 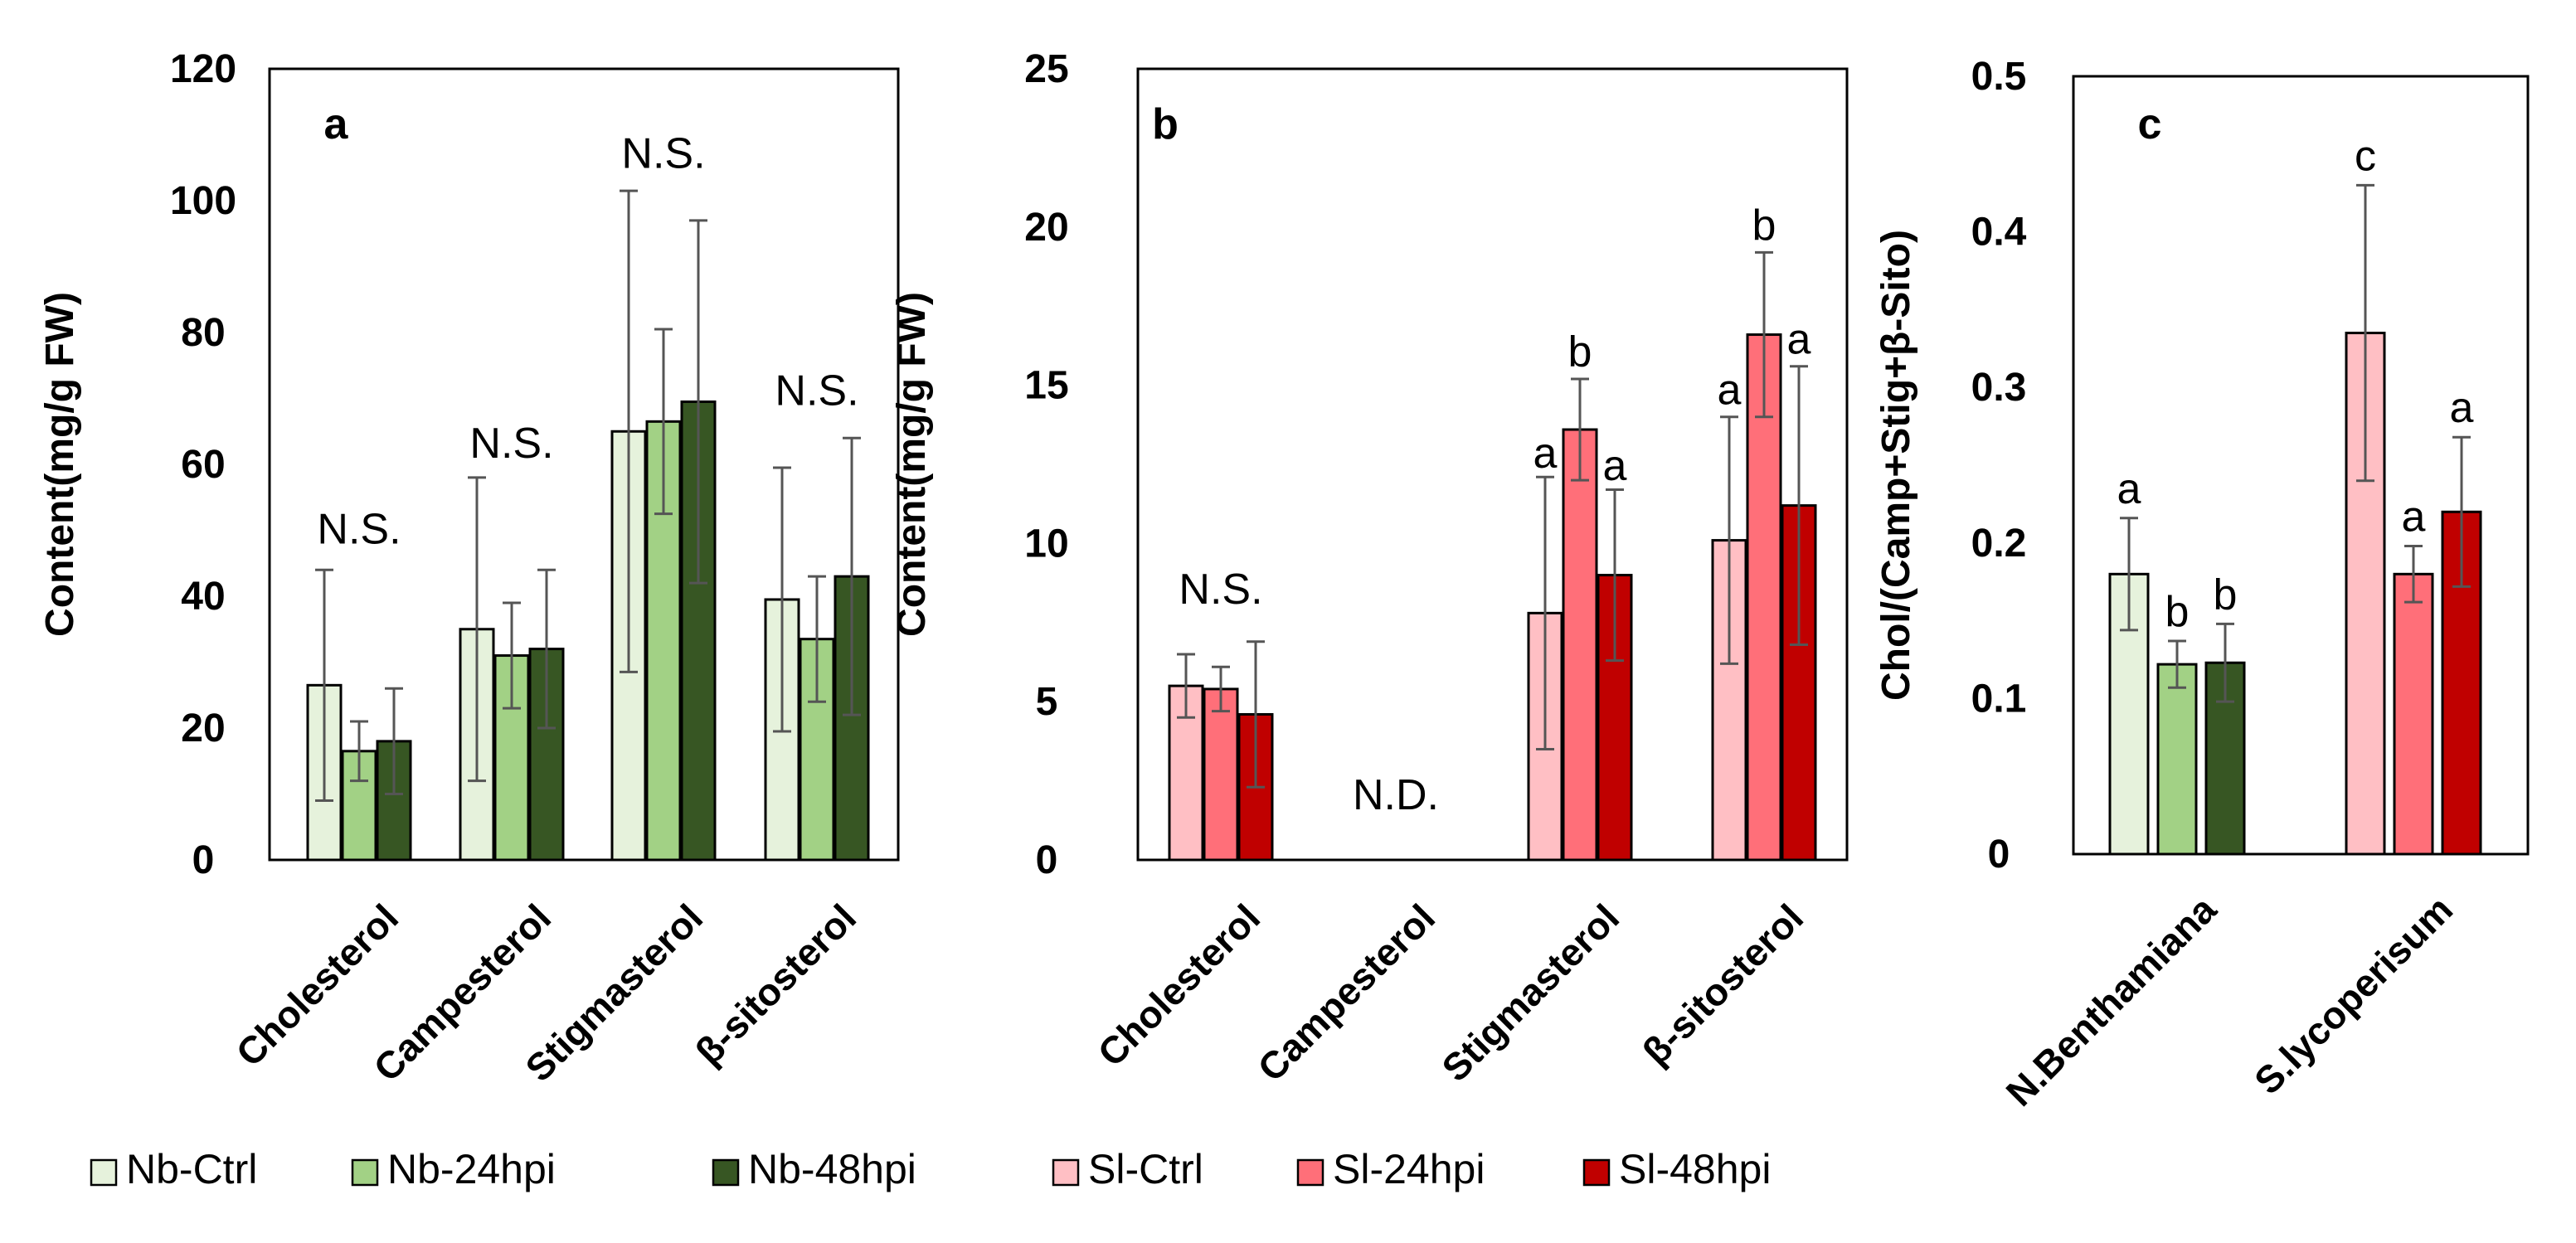 I want to click on y-tick-label: 60, so click(x=203, y=465).